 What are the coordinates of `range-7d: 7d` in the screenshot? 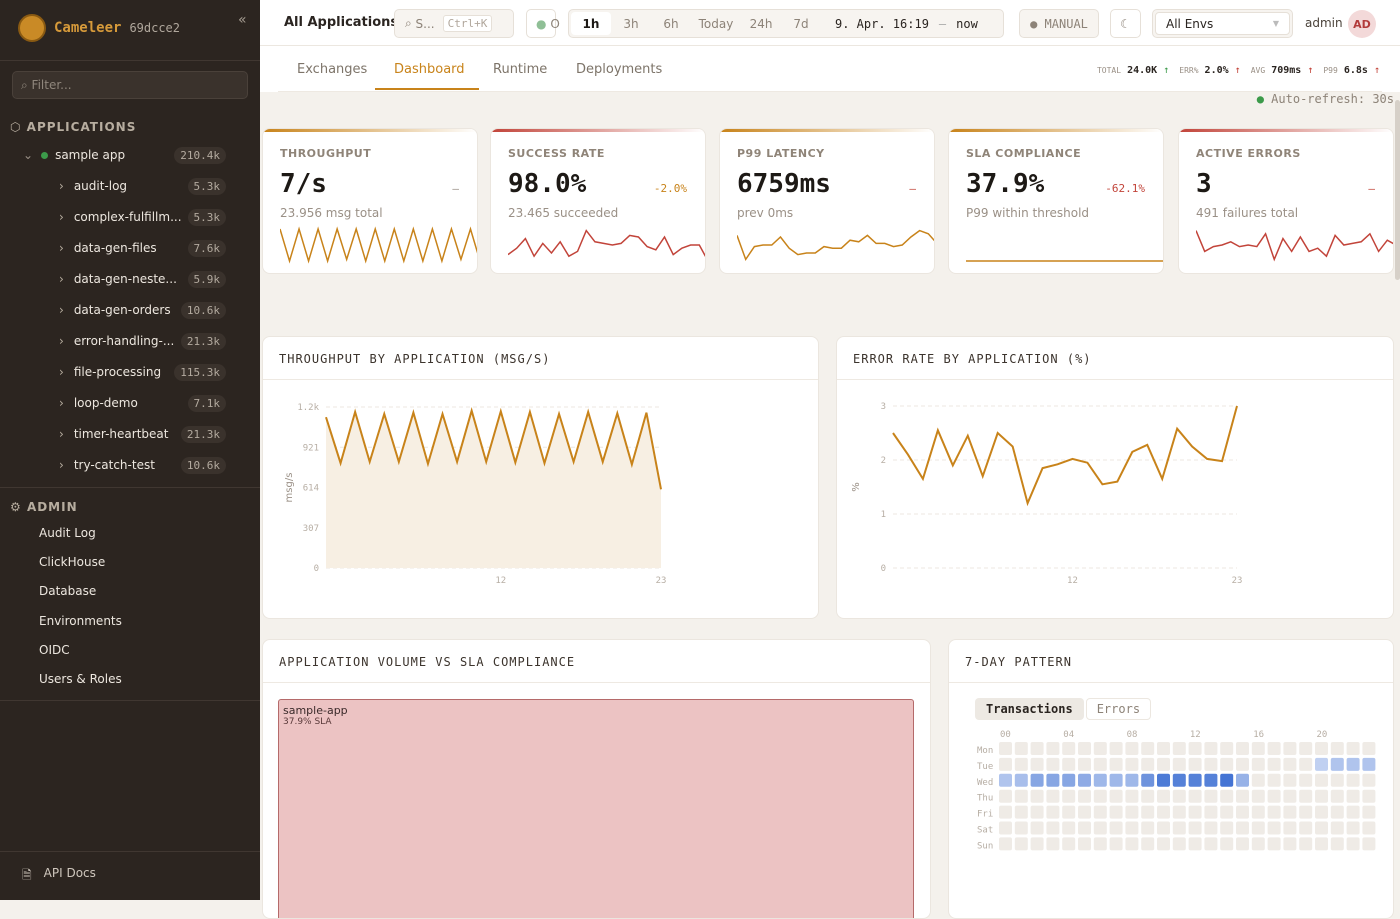 It's located at (801, 23).